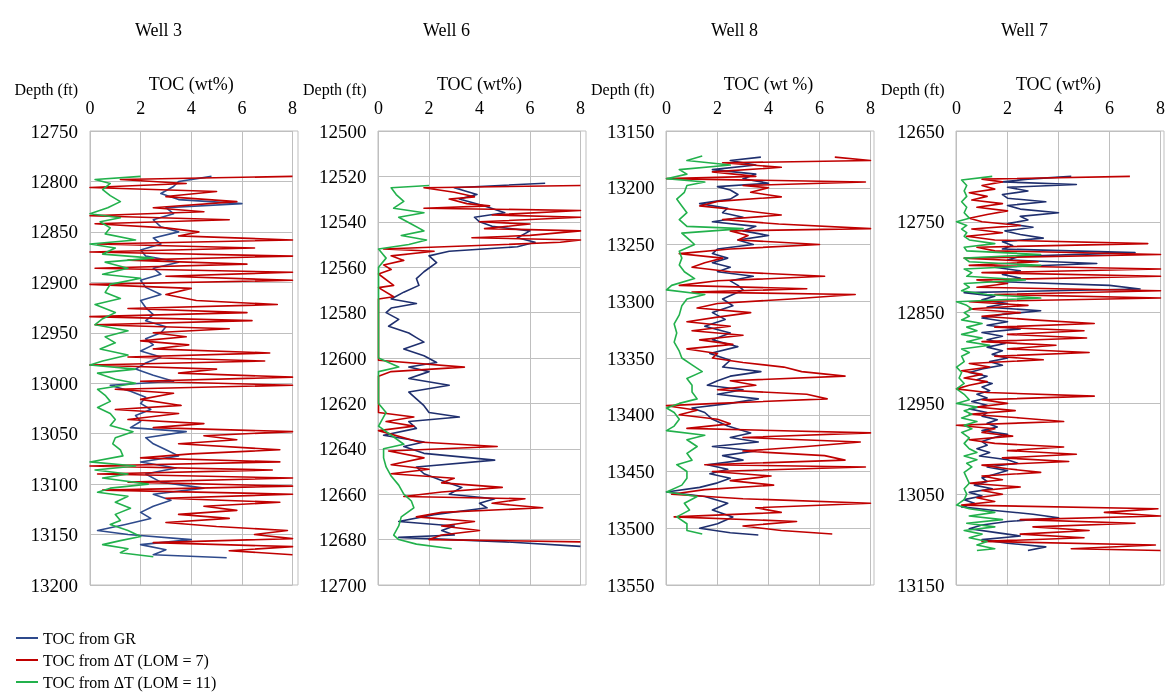 The width and height of the screenshot is (1168, 699). Describe the element at coordinates (343, 222) in the screenshot. I see `y-tick-label: 12540` at that location.